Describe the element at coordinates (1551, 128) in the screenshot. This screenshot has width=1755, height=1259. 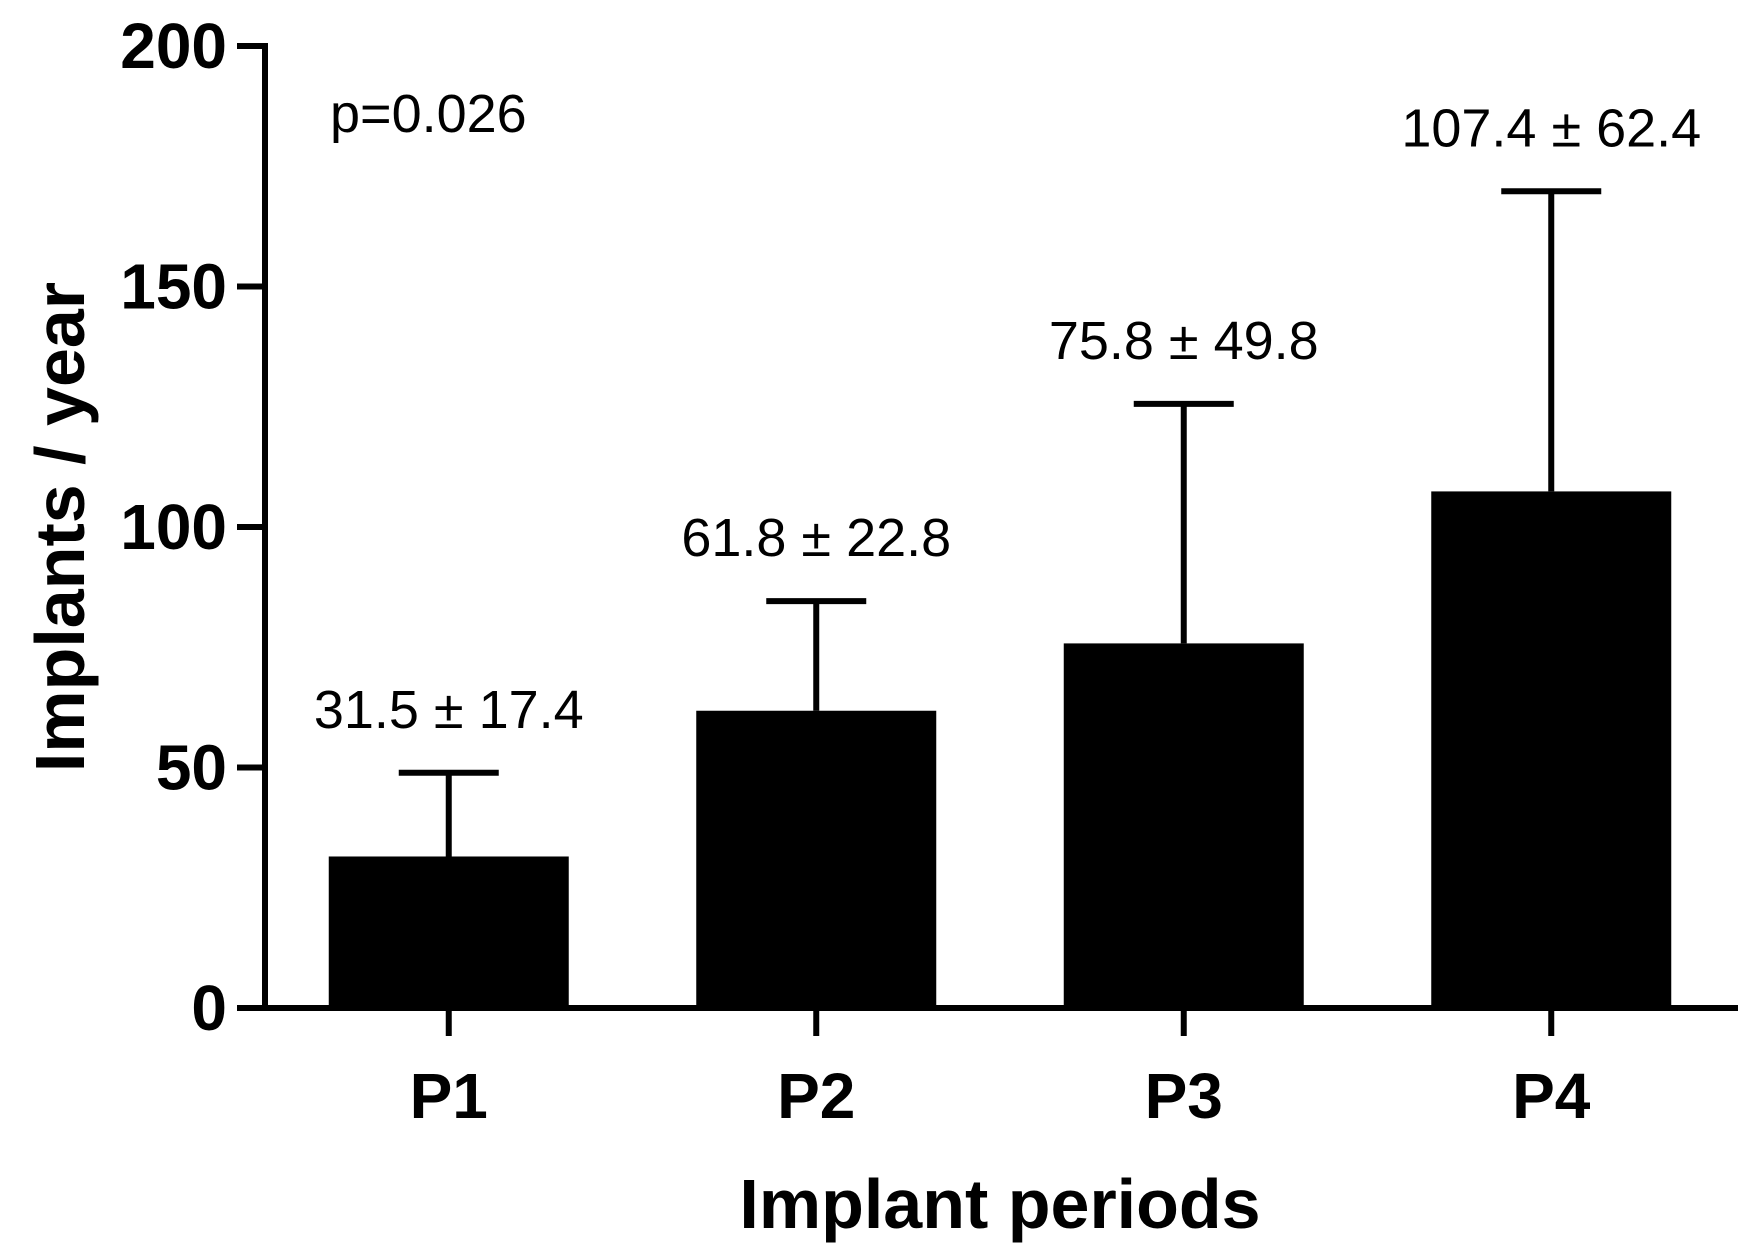
I see `data-label-p4: 107.4 ± 62.4` at that location.